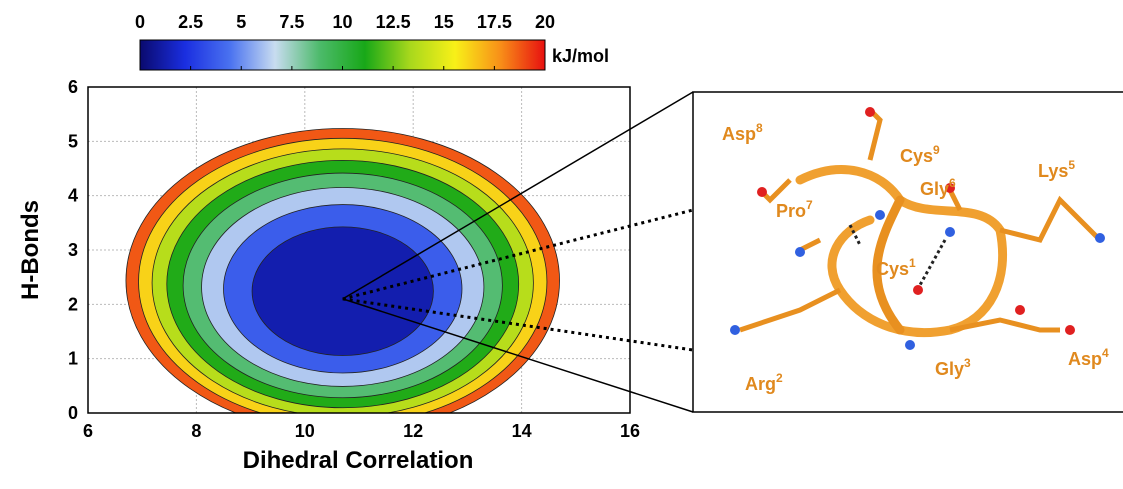 The width and height of the screenshot is (1123, 489). What do you see at coordinates (936, 150) in the screenshot?
I see `residue-index: 9` at bounding box center [936, 150].